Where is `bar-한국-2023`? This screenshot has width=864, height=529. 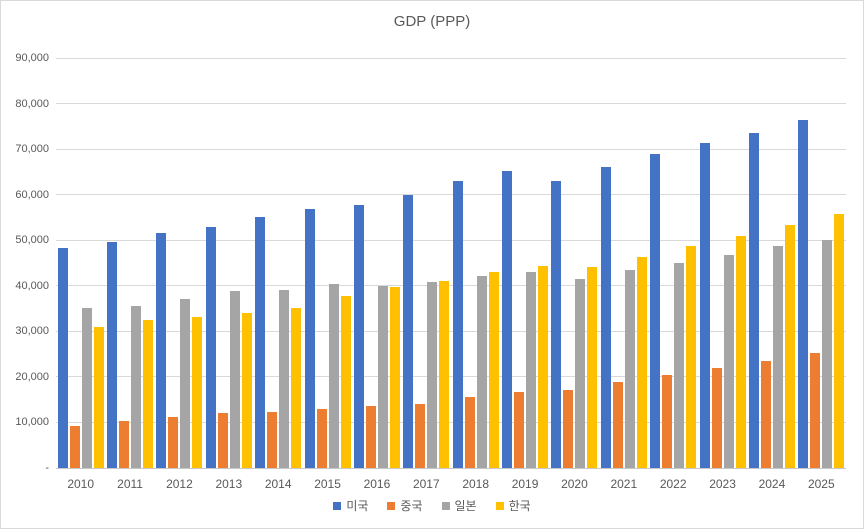
bar-한국-2023 is located at coordinates (740, 351).